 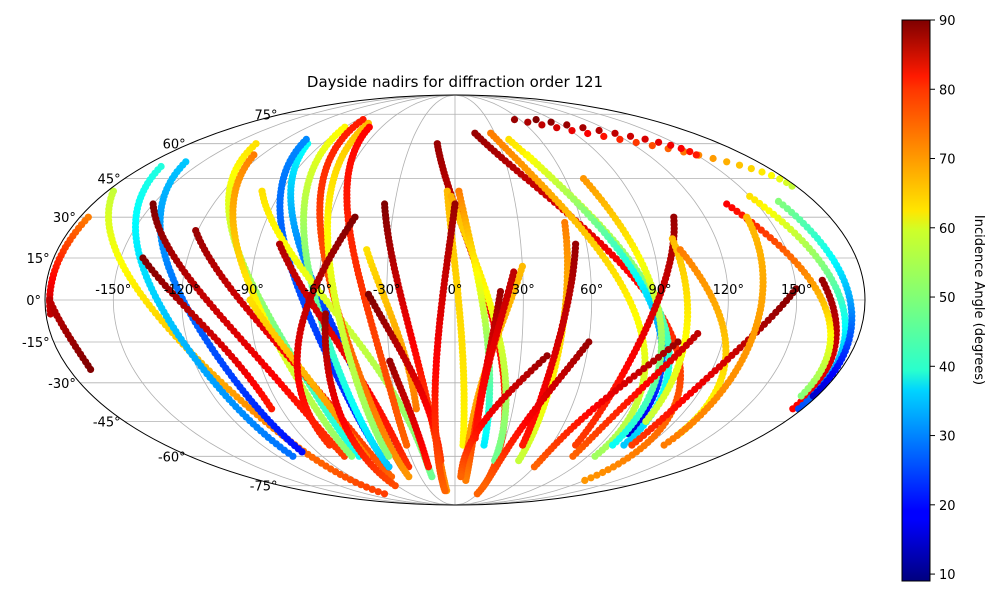 What do you see at coordinates (947, 506) in the screenshot?
I see `colorbar-tick-label: 20` at bounding box center [947, 506].